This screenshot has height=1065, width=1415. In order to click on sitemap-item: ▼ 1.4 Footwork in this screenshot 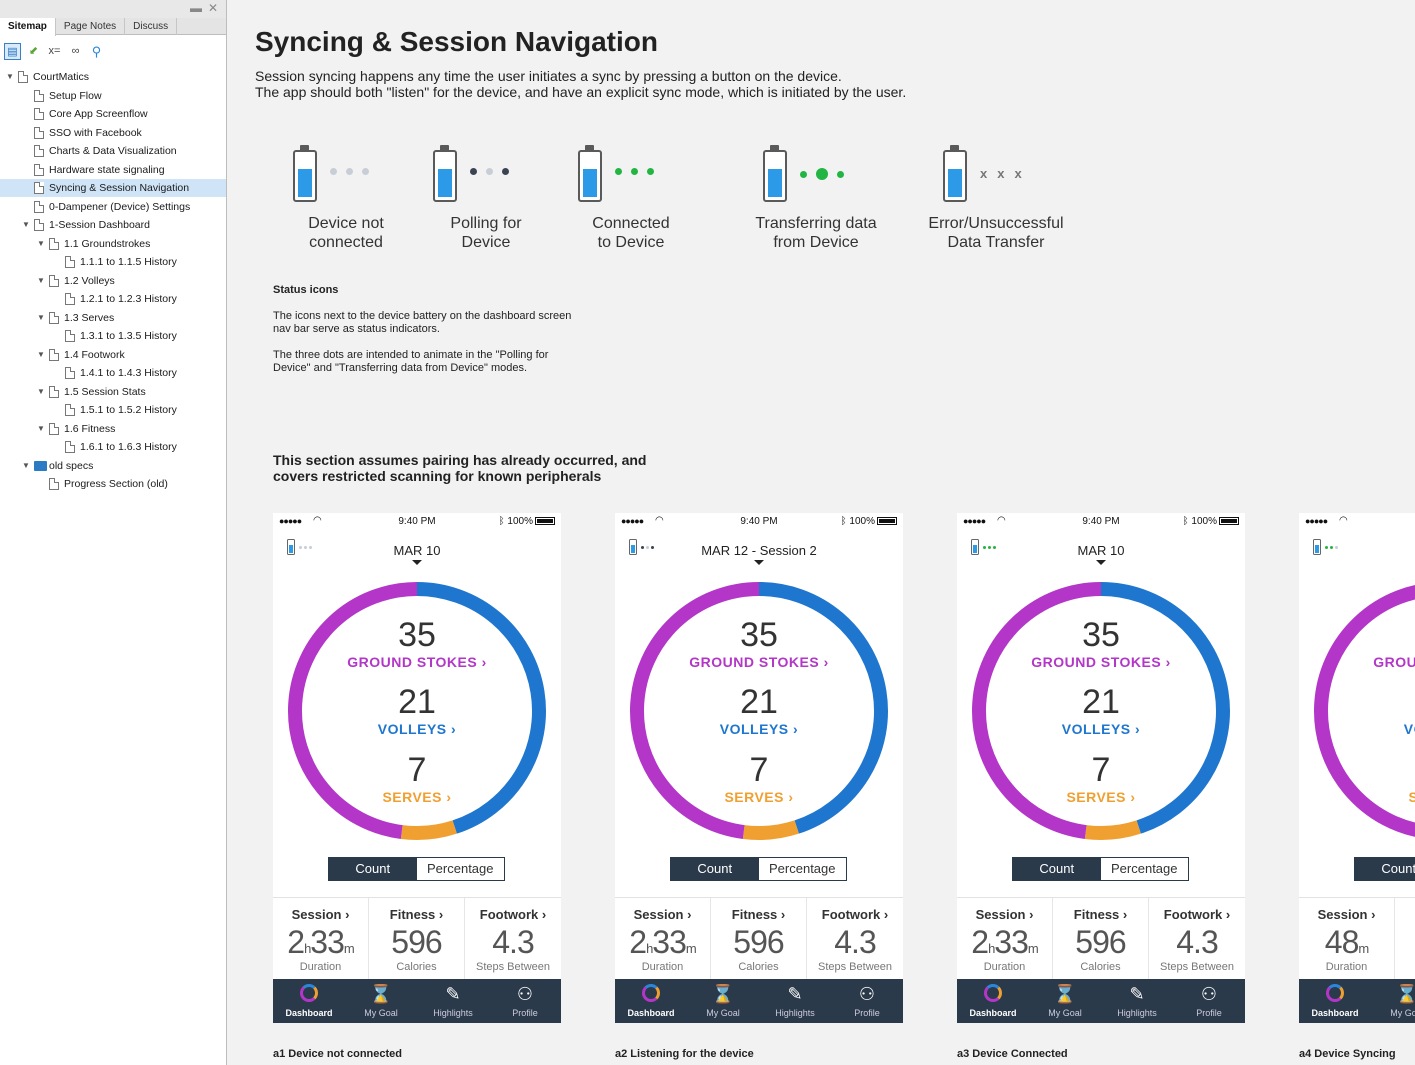, I will do `click(113, 355)`.